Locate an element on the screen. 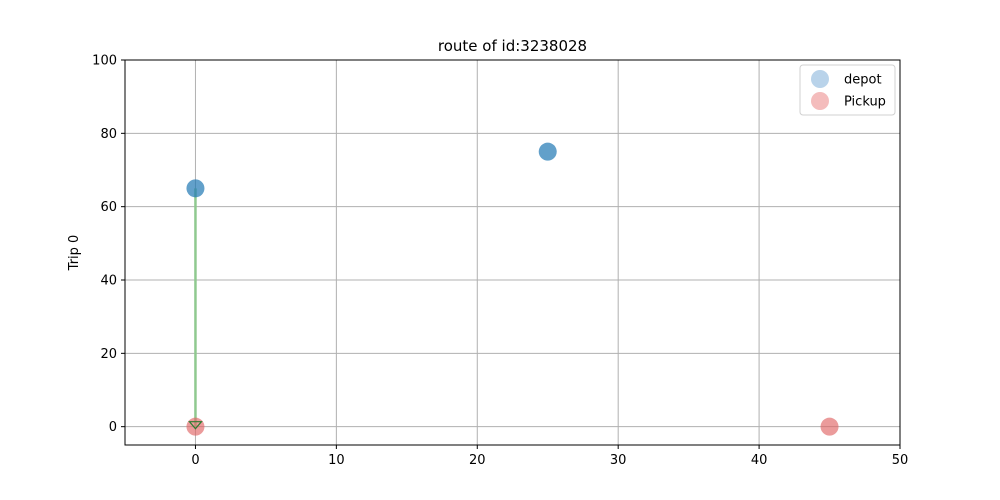 This screenshot has width=1000, height=500. x-tick-label: 10 is located at coordinates (336, 460).